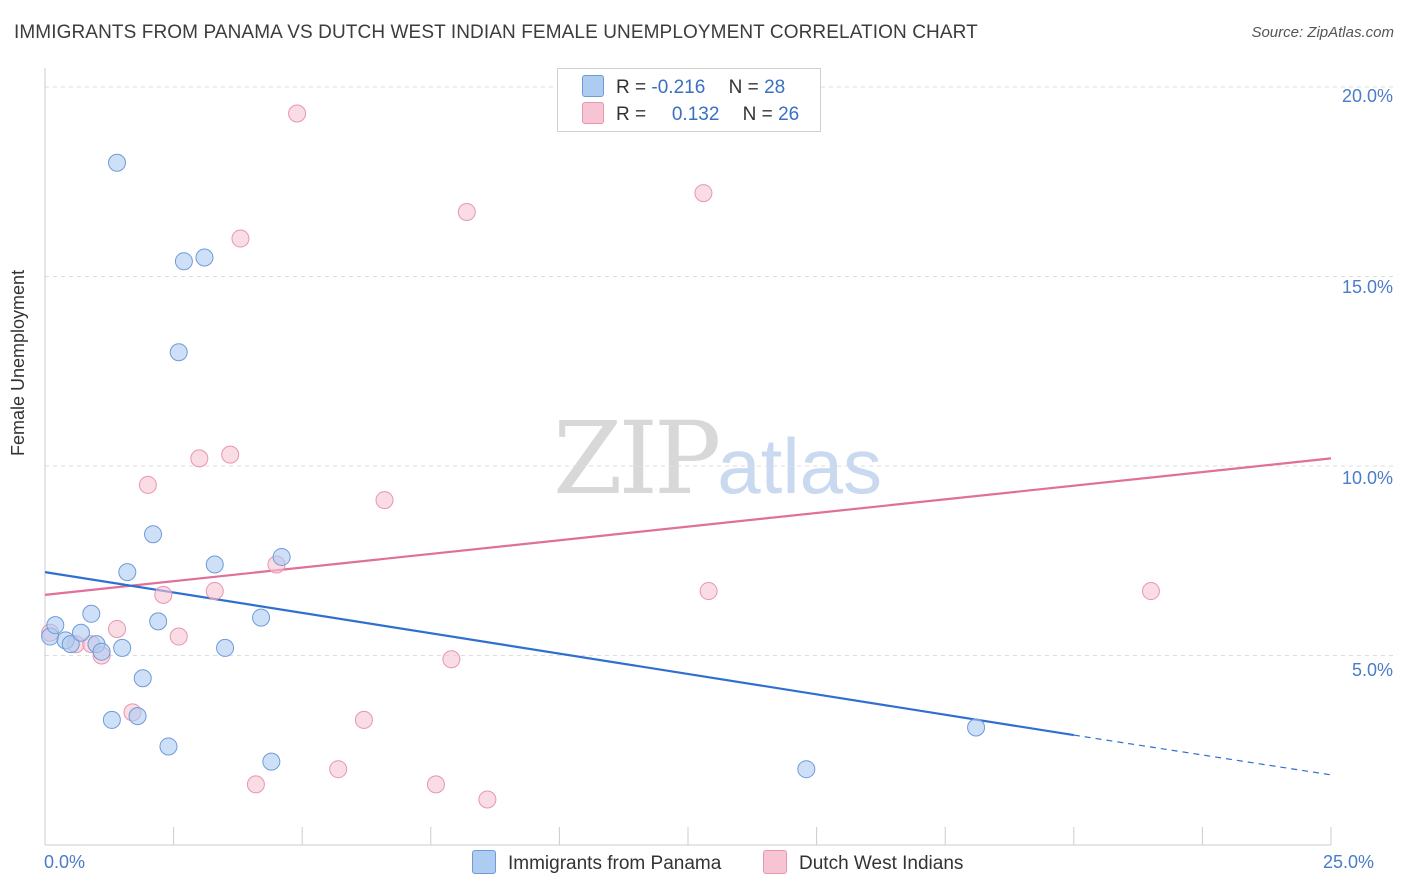 This screenshot has width=1406, height=892. I want to click on bottom-legend-dutch: Dutch West Indians, so click(863, 863).